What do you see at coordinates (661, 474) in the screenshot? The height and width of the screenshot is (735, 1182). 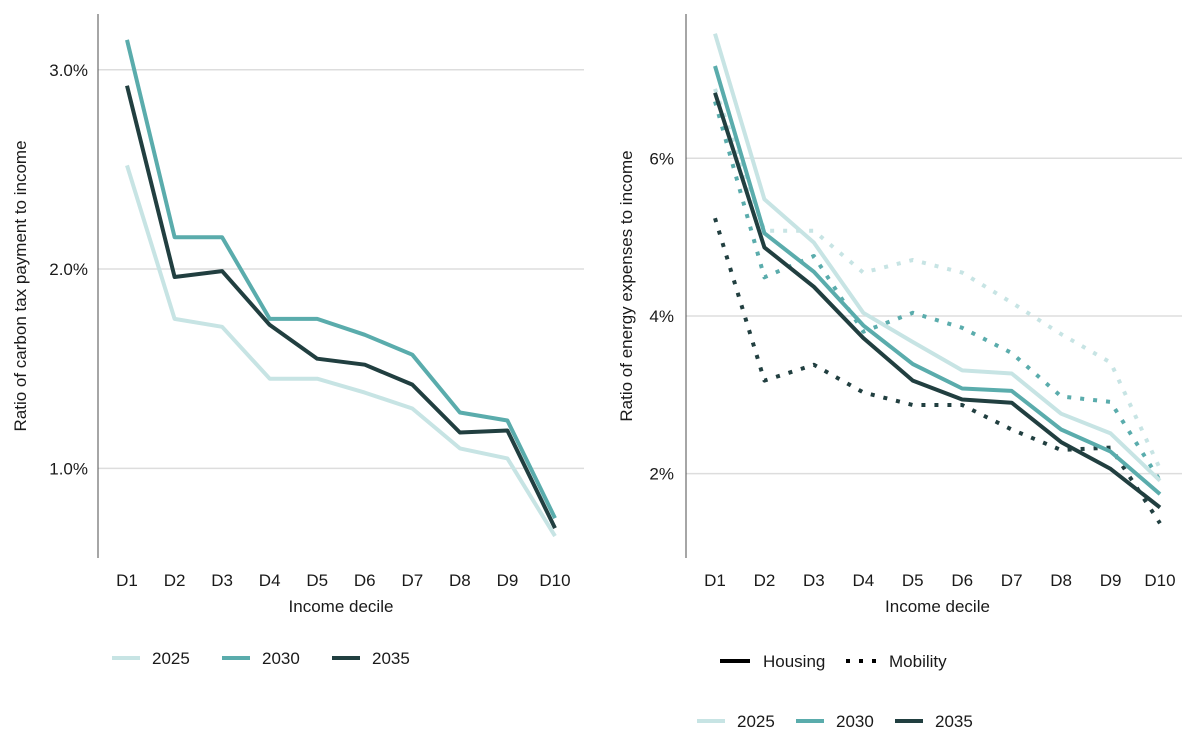 I see `y-tick-label: 2%` at bounding box center [661, 474].